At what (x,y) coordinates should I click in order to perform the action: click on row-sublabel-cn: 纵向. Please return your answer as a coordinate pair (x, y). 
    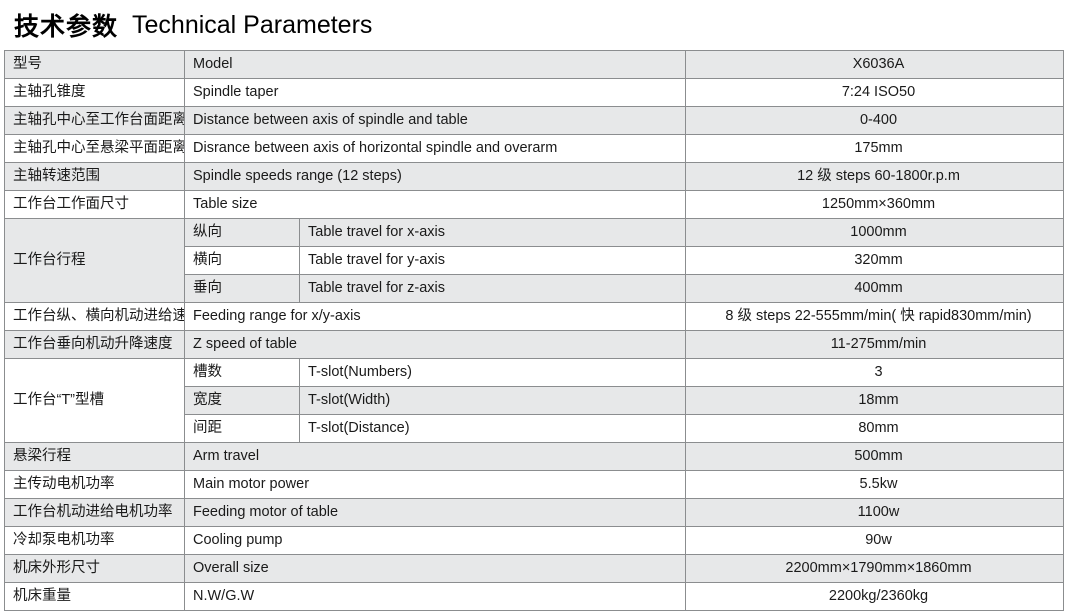
    Looking at the image, I should click on (242, 232).